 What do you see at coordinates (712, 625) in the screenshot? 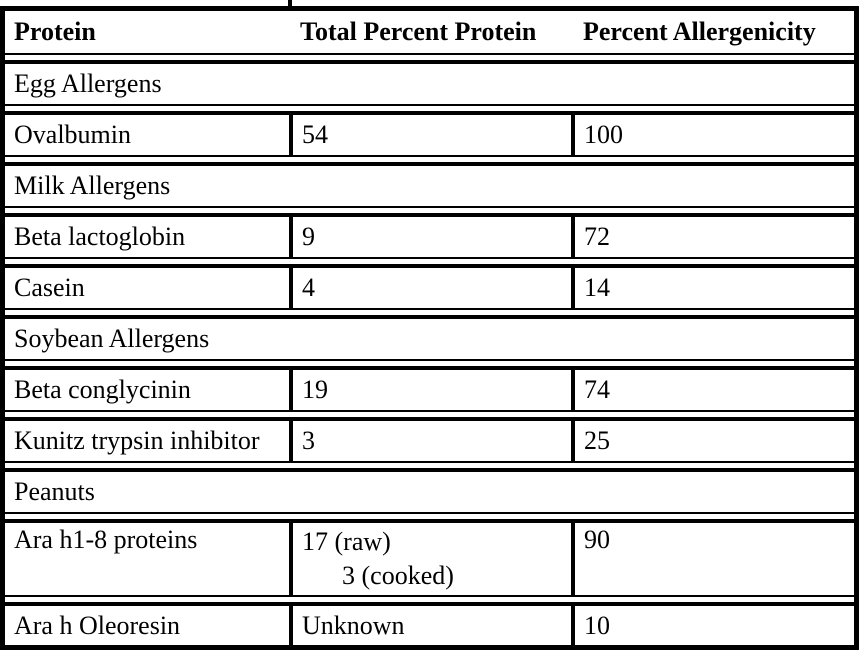
I see `percent-allergenicity-cell: 10` at bounding box center [712, 625].